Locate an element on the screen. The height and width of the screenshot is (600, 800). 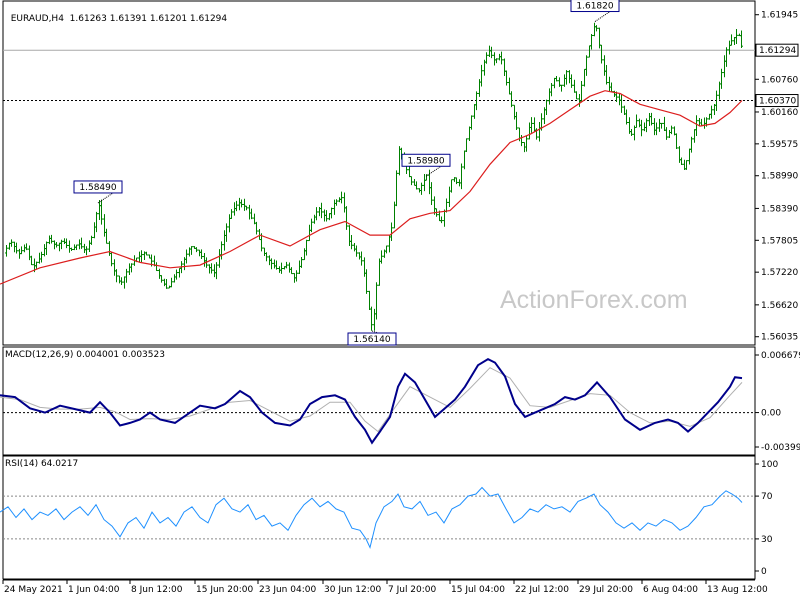
price-tick-label: 1.58390 is located at coordinates (779, 209).